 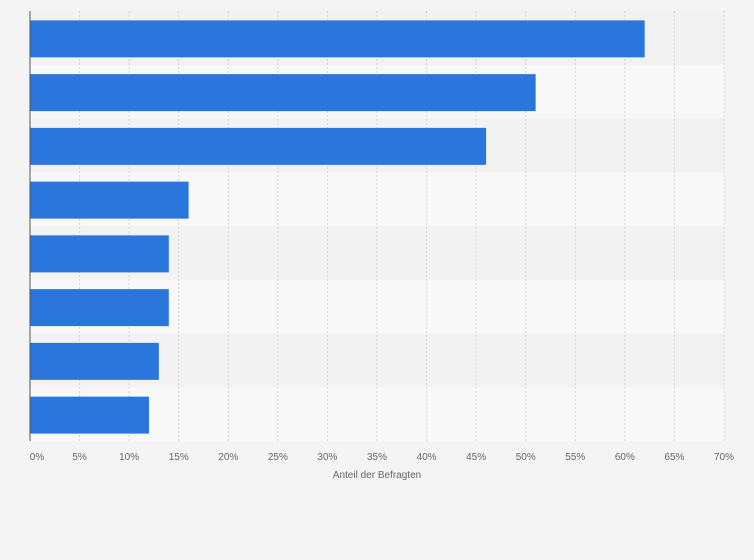 I want to click on x-tick-label: 0%, so click(x=37, y=457).